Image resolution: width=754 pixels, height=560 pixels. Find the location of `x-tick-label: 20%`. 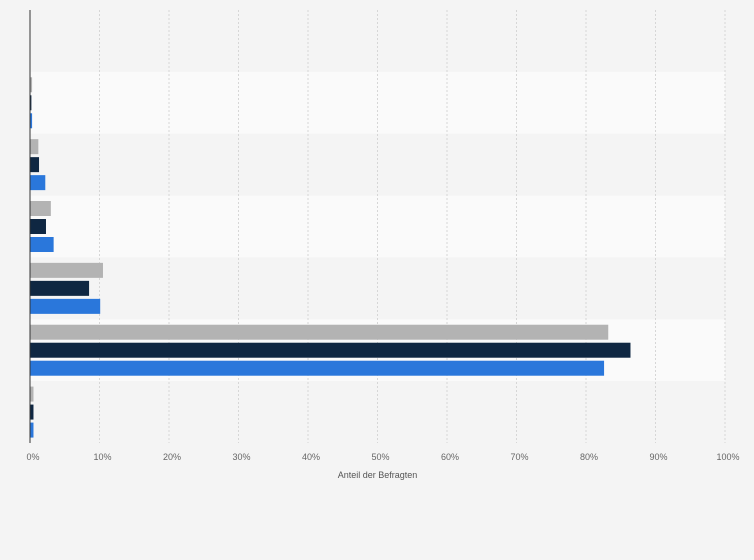

x-tick-label: 20% is located at coordinates (172, 457).